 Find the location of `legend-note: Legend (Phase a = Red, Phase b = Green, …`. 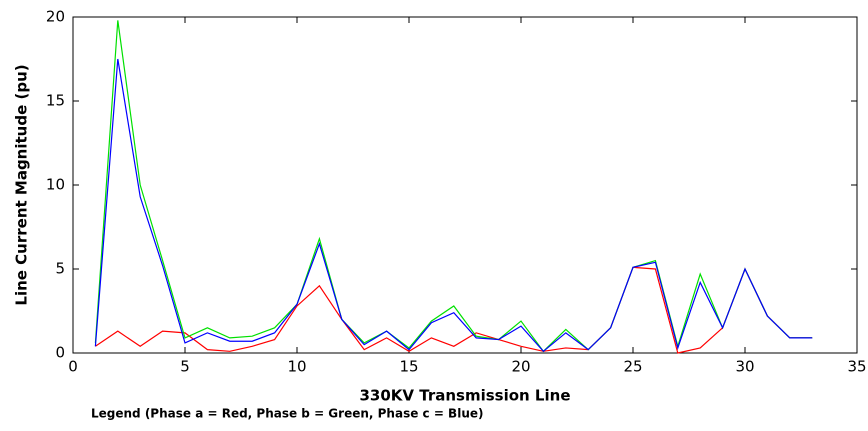

legend-note: Legend (Phase a = Red, Phase b = Green, … is located at coordinates (287, 414).